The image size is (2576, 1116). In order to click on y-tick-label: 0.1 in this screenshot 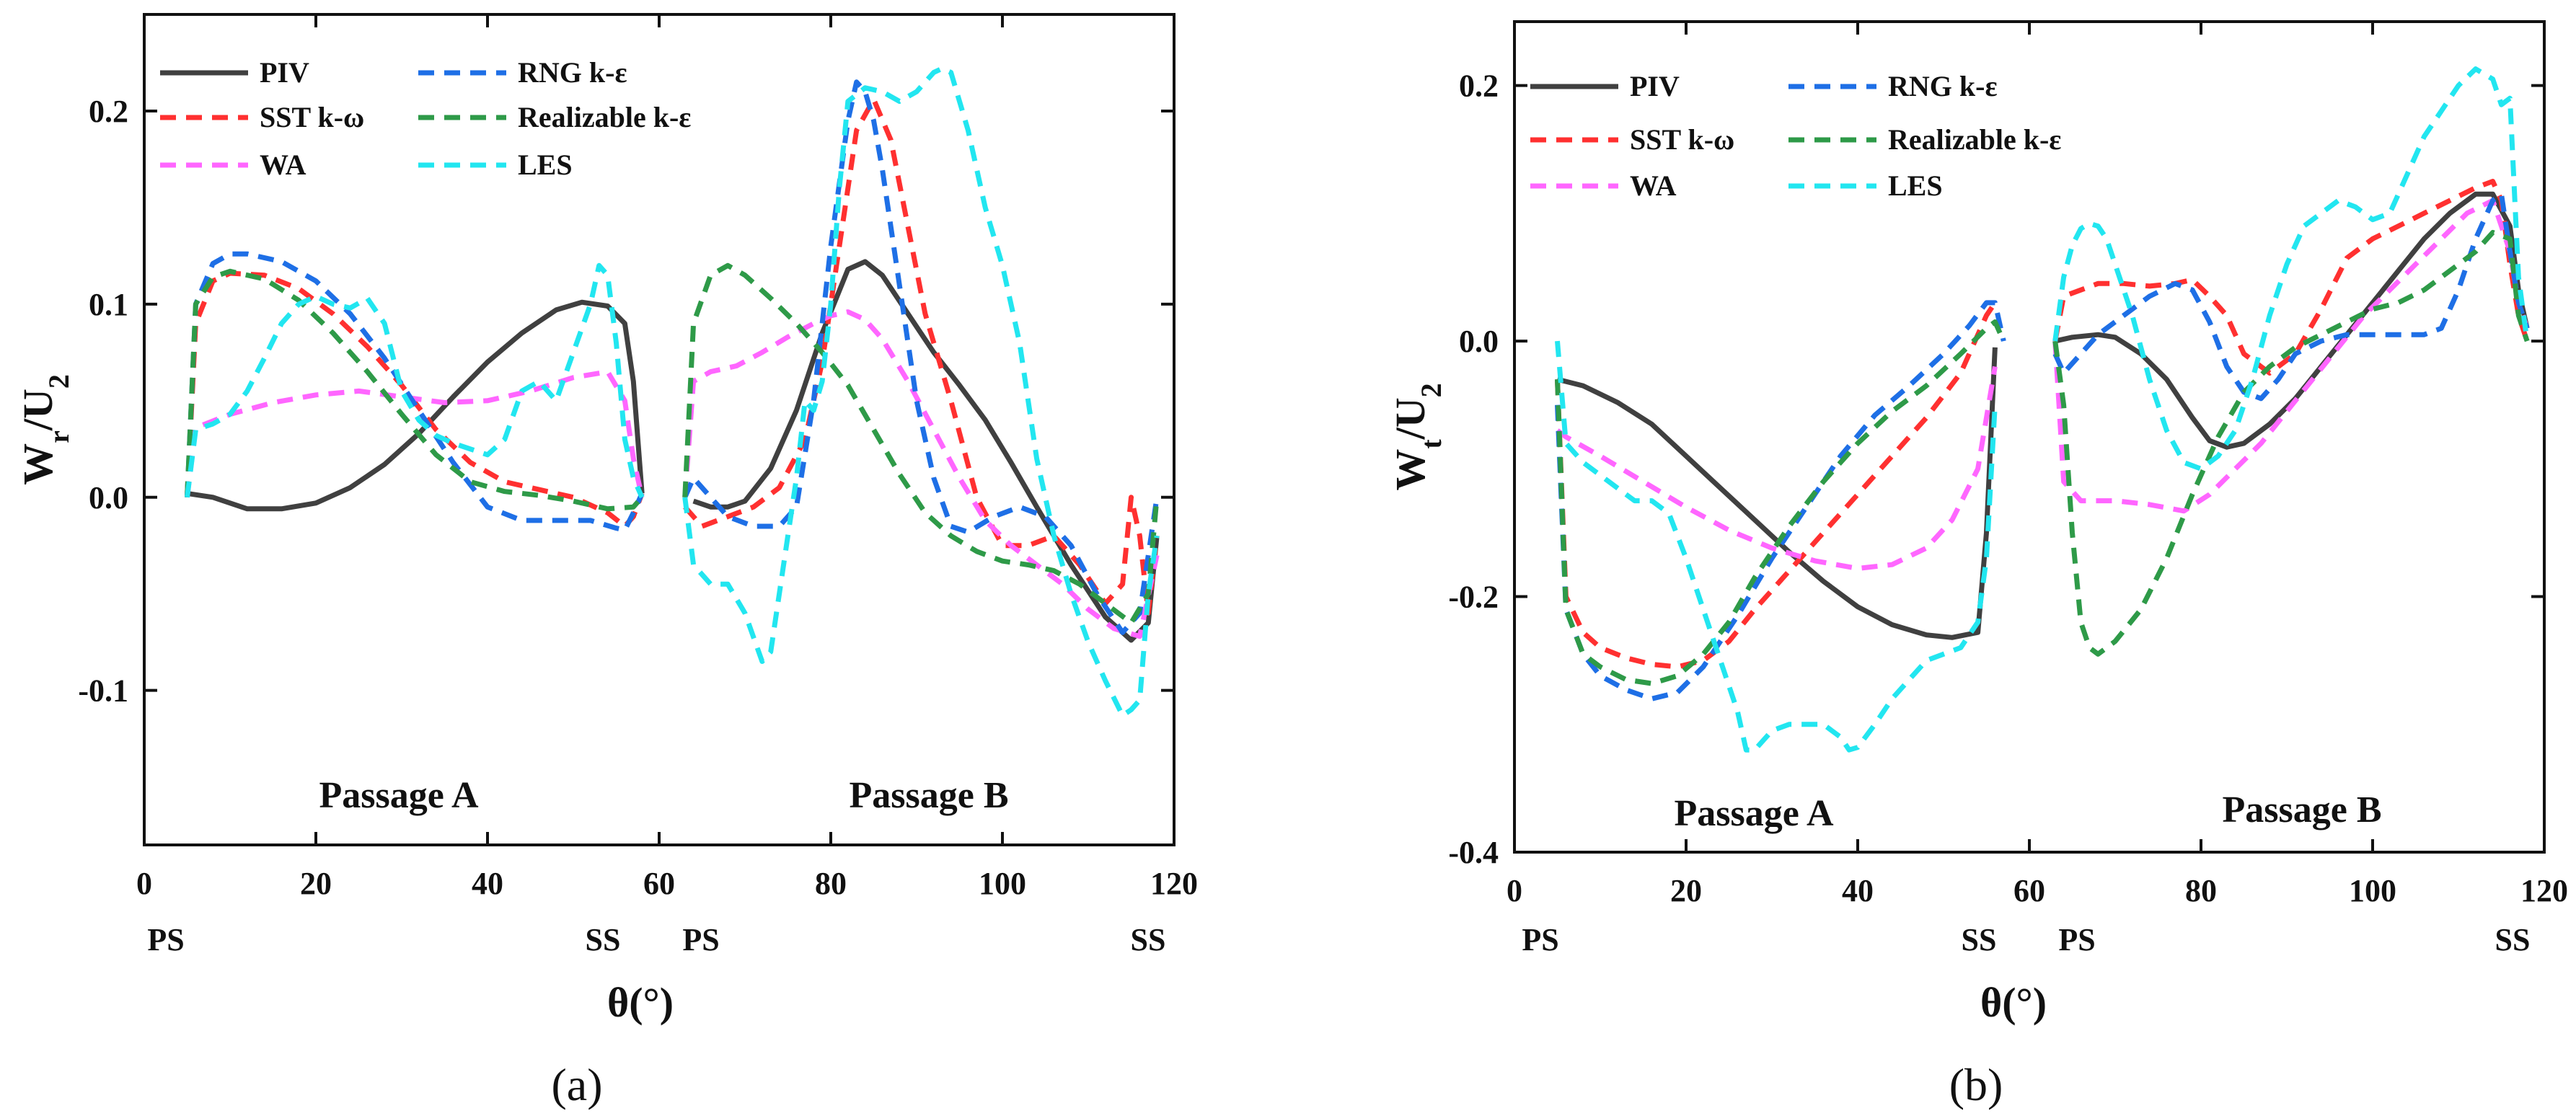, I will do `click(108, 304)`.